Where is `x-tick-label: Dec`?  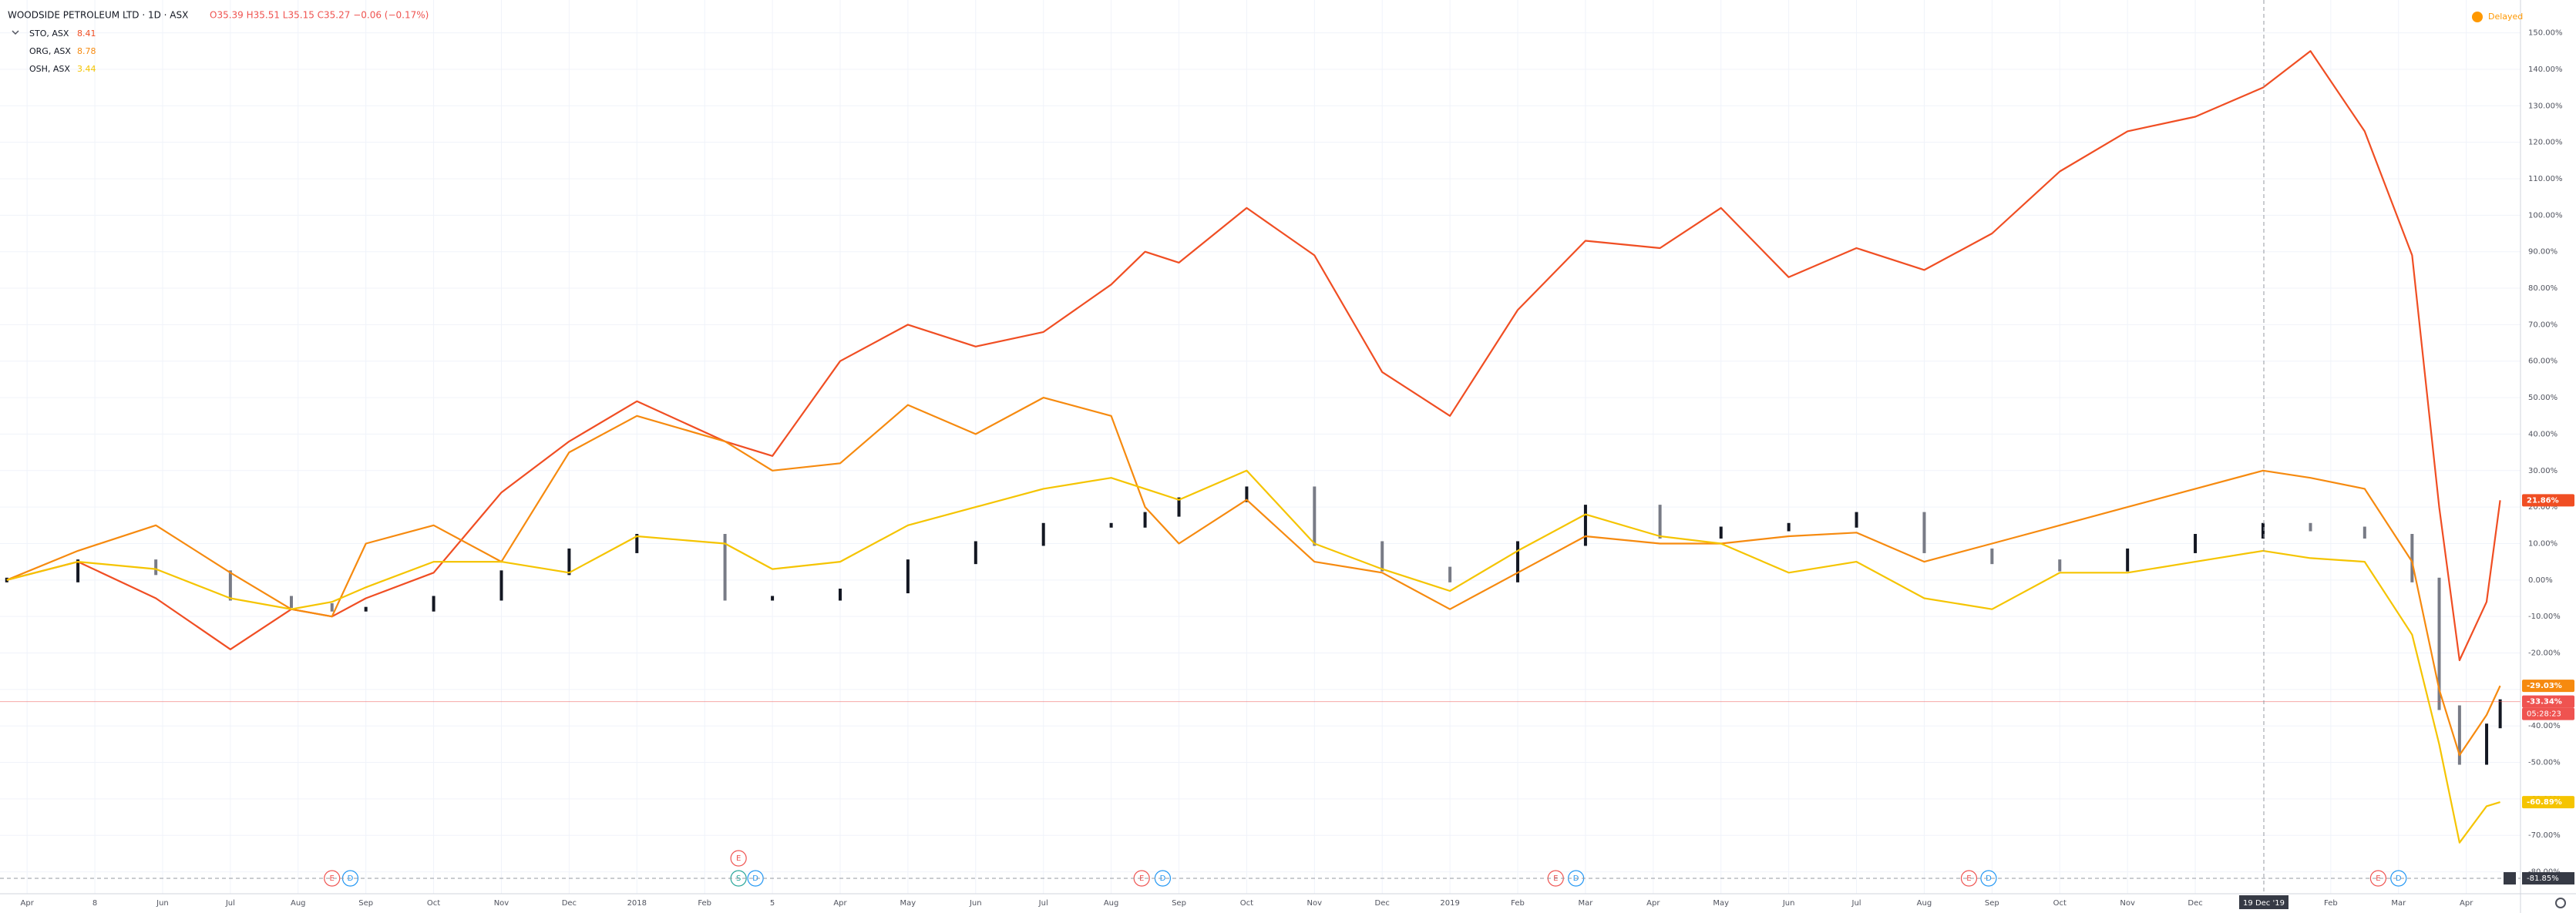
x-tick-label: Dec is located at coordinates (1382, 903).